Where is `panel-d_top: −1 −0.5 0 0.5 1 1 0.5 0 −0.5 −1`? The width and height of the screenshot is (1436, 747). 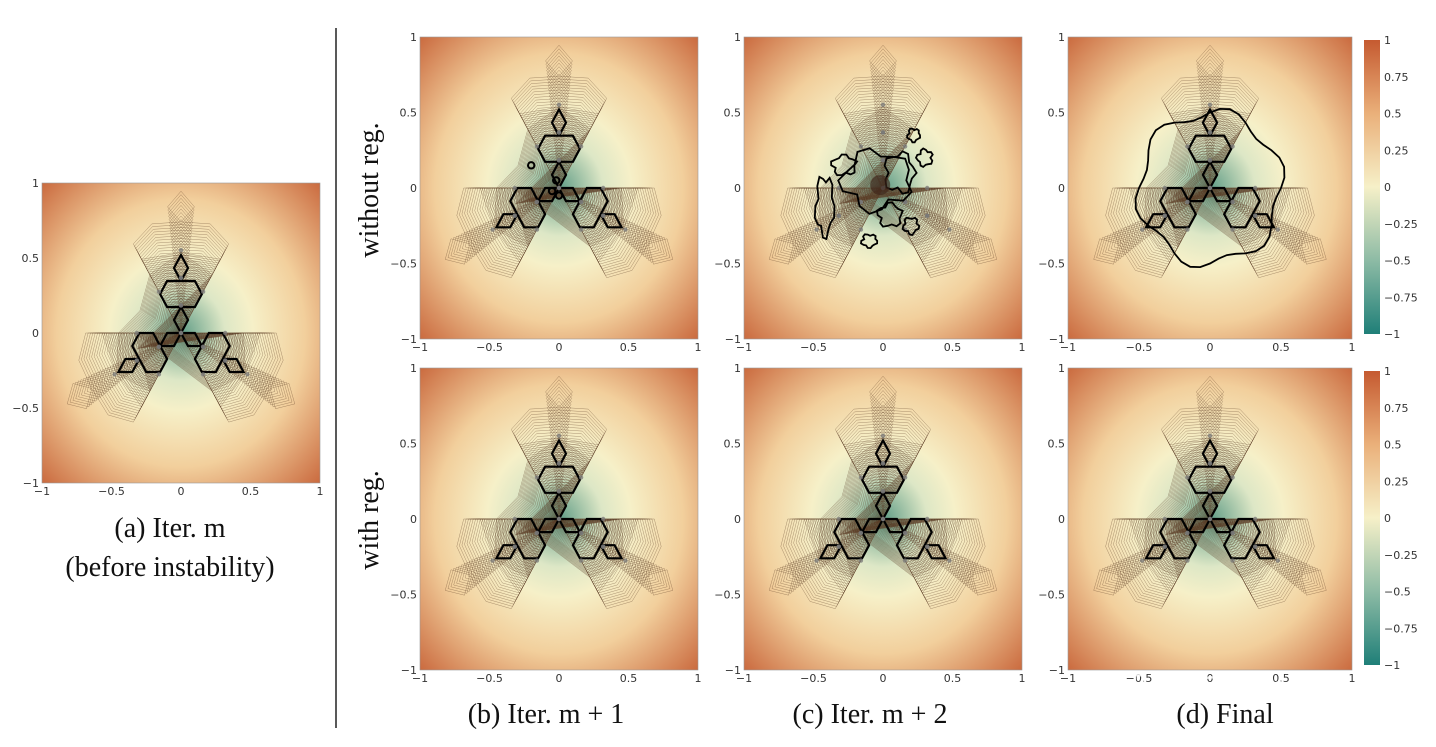 panel-d_top: −1 −0.5 0 0.5 1 1 0.5 0 −0.5 −1 is located at coordinates (1196, 192).